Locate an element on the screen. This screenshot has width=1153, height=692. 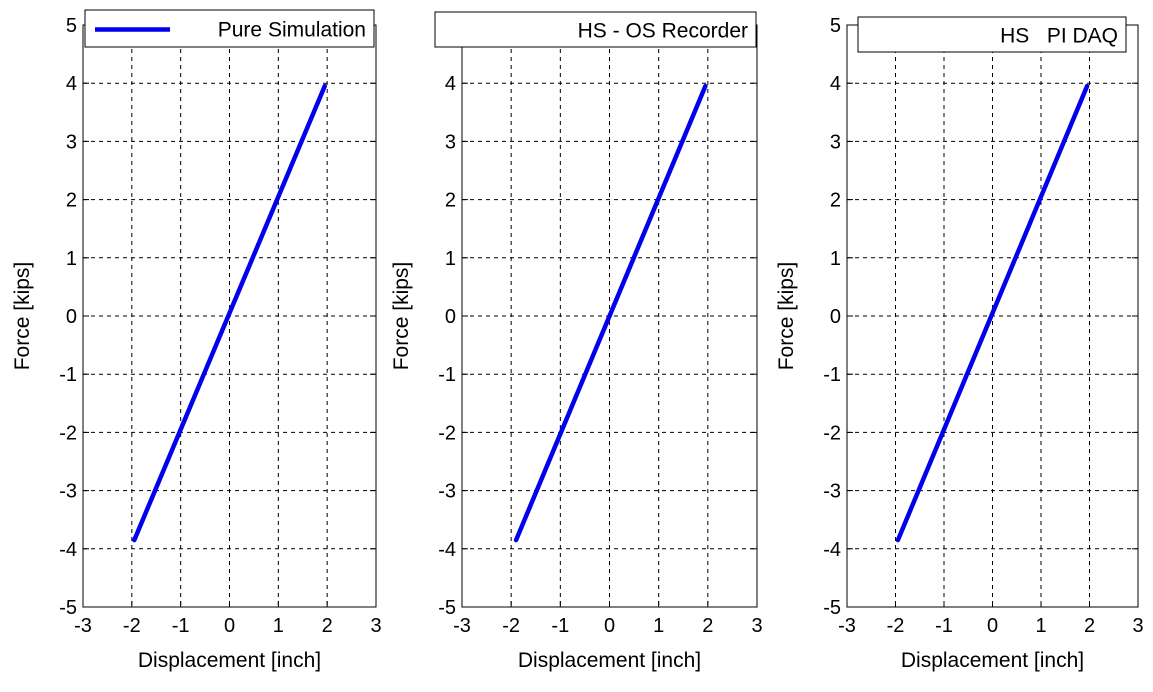
legend-label: HS - OS Recorder is located at coordinates (663, 31).